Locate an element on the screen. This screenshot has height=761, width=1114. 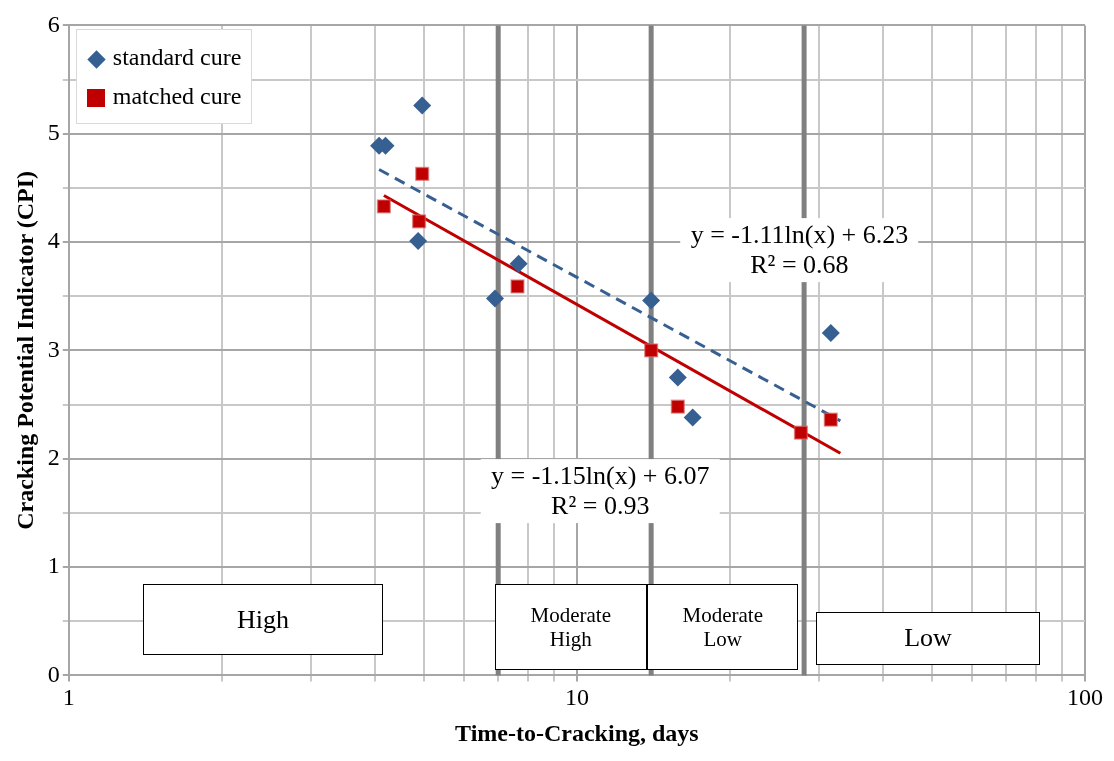
x-tick-label: 10 is located at coordinates (576, 697).